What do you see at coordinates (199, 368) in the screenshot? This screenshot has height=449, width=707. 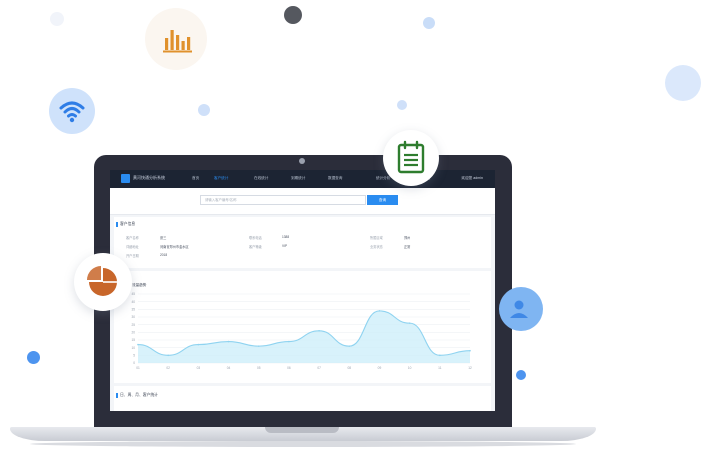 I see `x-tick-label: 03` at bounding box center [199, 368].